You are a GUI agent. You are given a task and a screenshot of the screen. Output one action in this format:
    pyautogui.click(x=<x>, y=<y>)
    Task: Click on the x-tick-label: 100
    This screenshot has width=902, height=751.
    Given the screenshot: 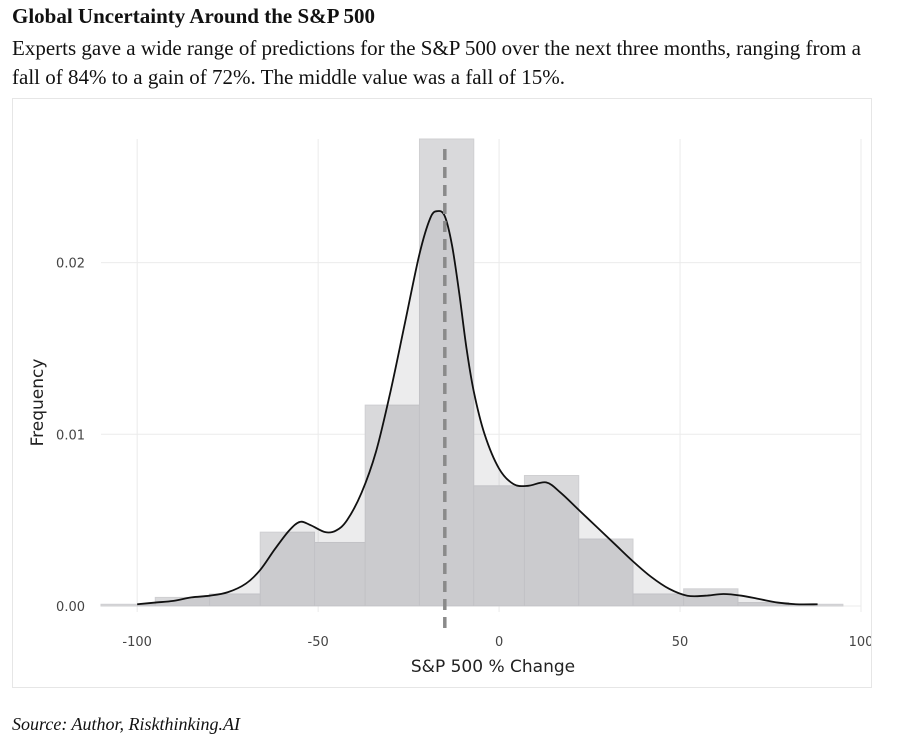 What is the action you would take?
    pyautogui.click(x=860, y=642)
    